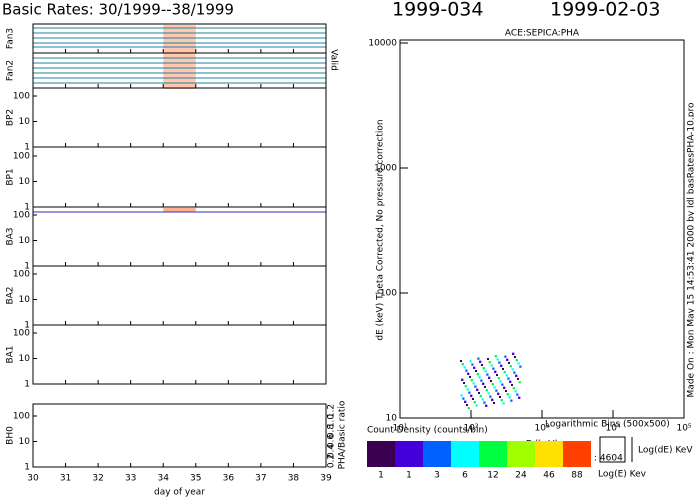 The image size is (694, 499). What do you see at coordinates (465, 476) in the screenshot?
I see `legend-label: 6` at bounding box center [465, 476].